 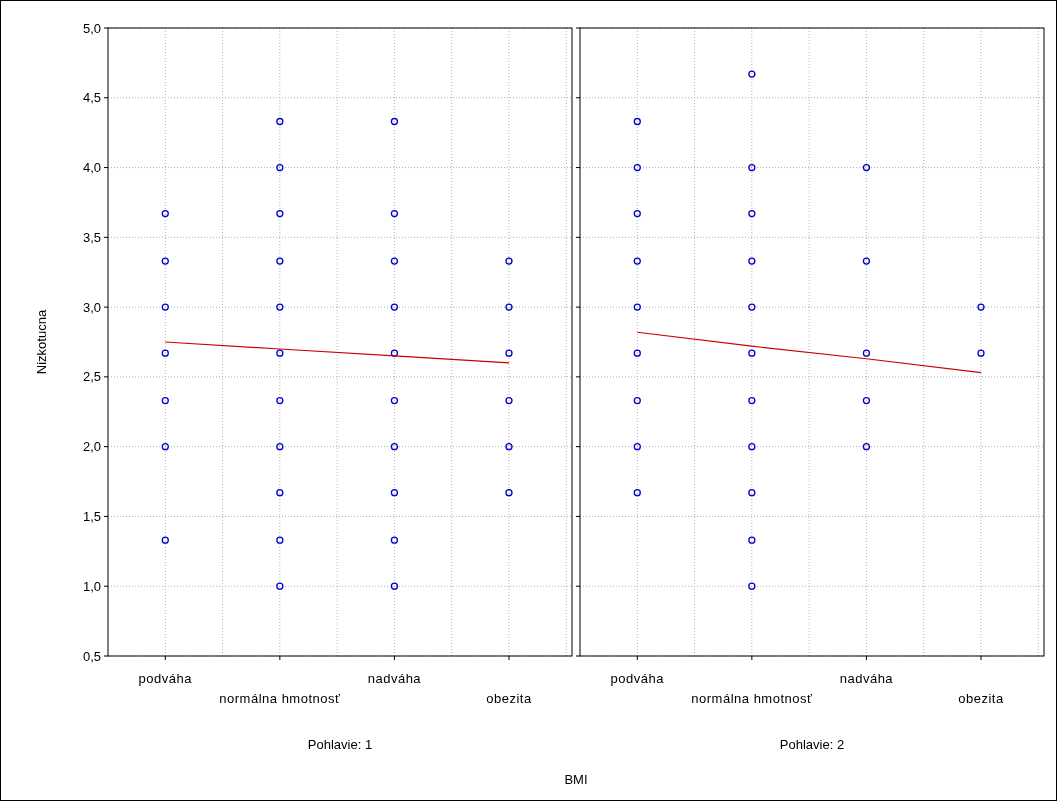 I want to click on y-tick-label: 3,5, so click(x=91, y=237).